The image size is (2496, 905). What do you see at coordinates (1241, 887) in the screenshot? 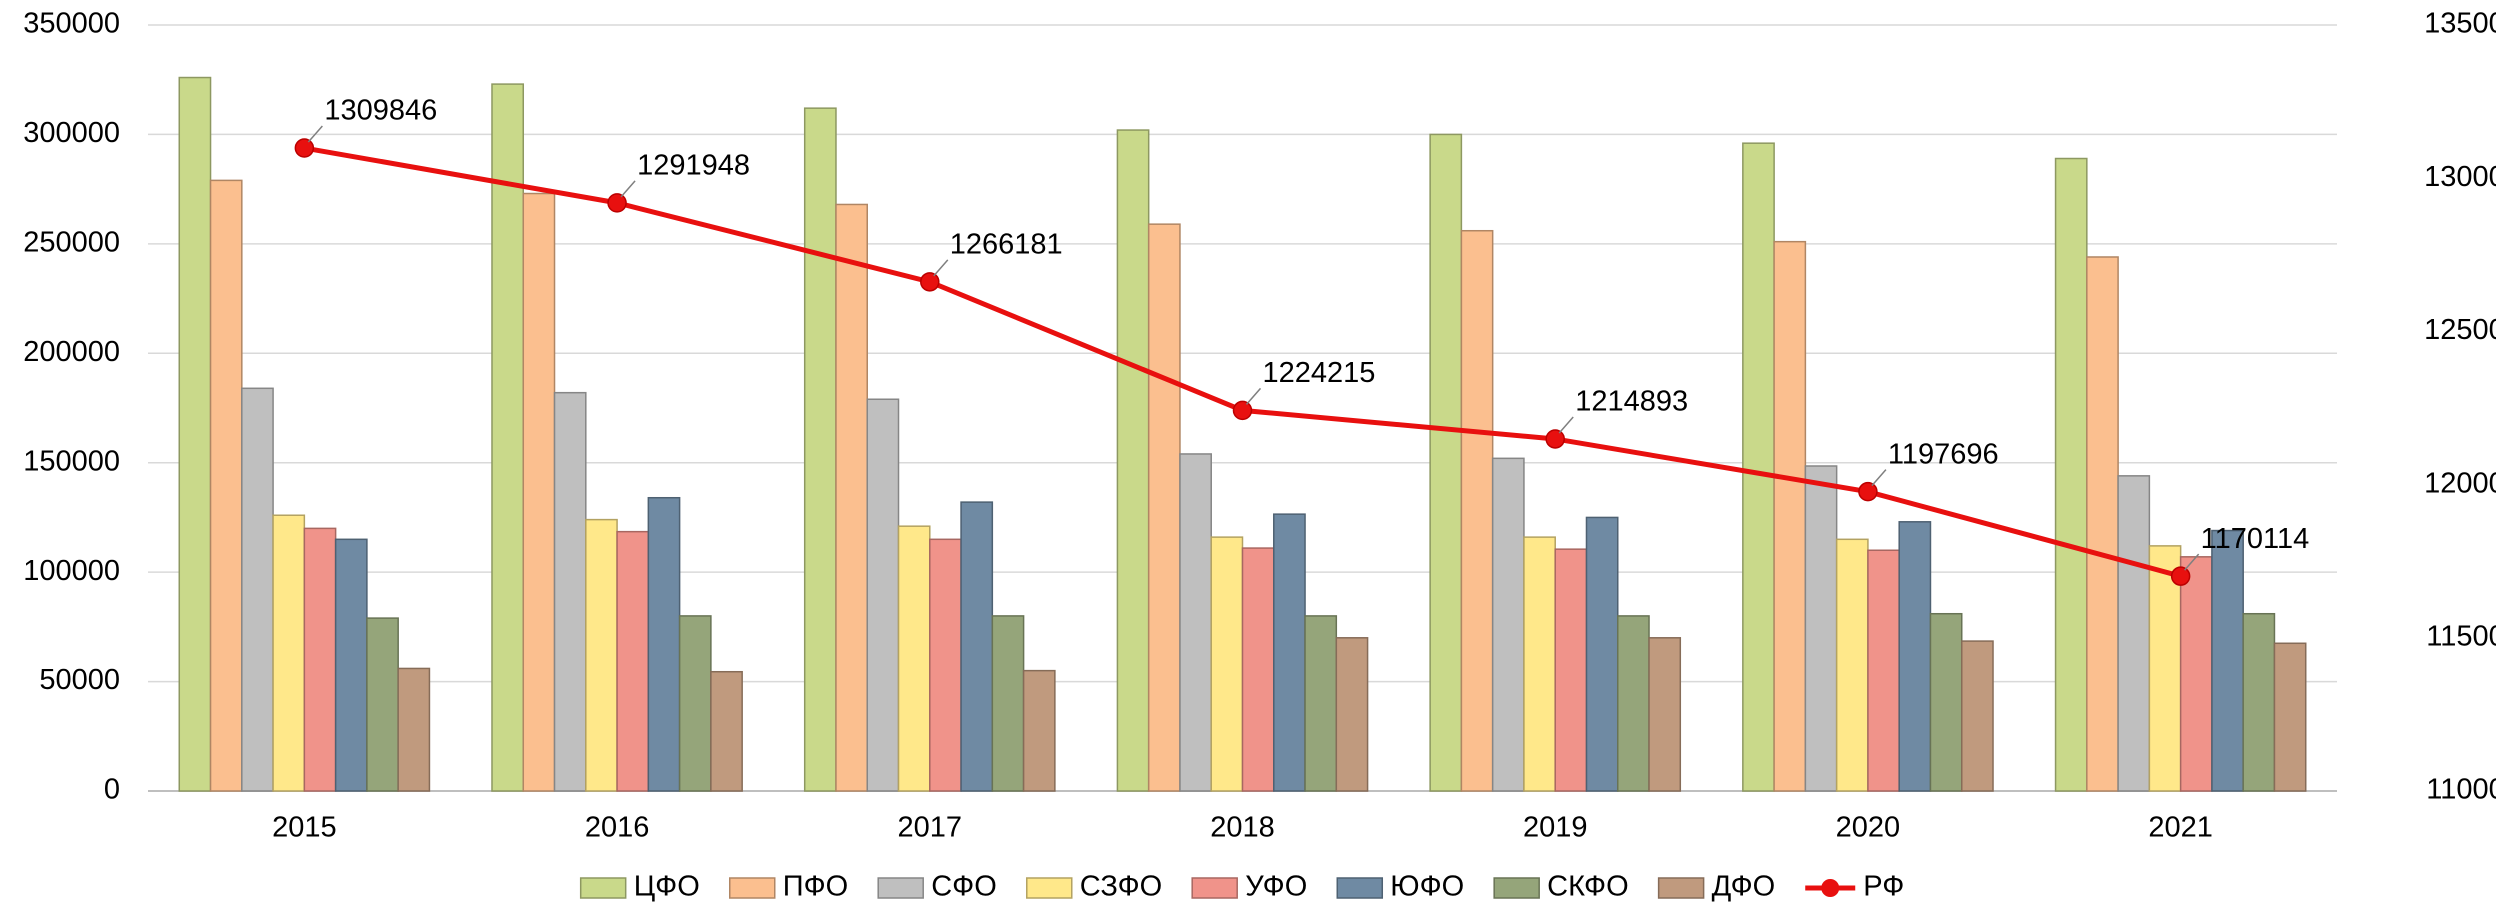
I see `legend: ЦФО ПФО СФО СЗФО УФО ЮФО СКФО ДФО РФ` at bounding box center [1241, 887].